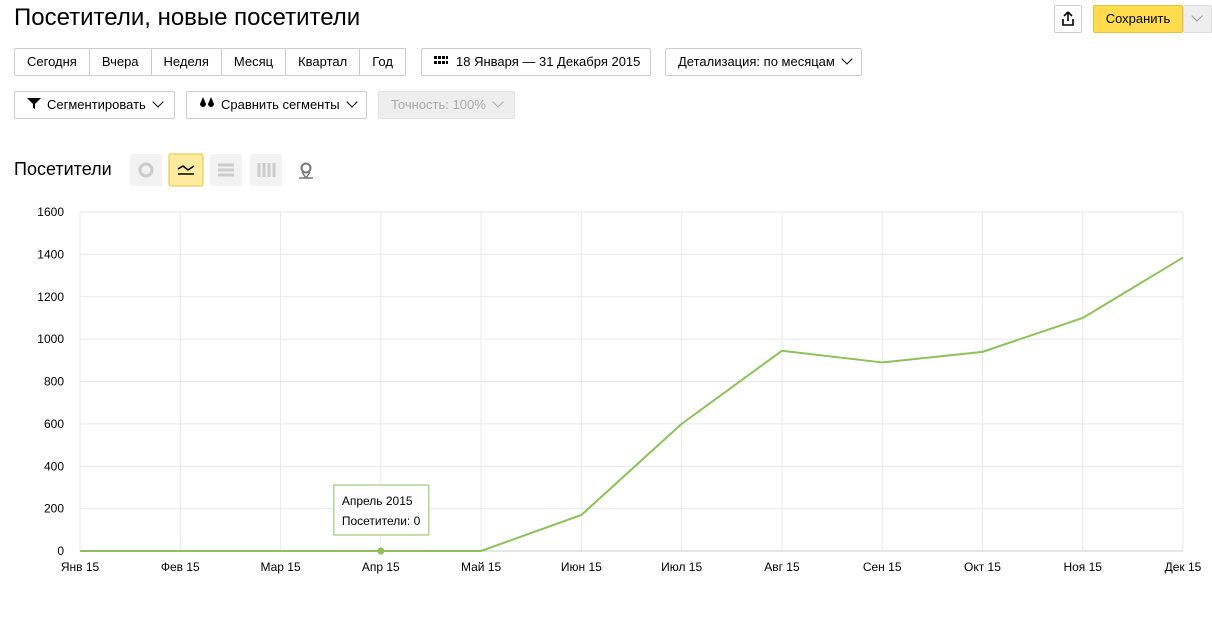 The height and width of the screenshot is (622, 1212). Describe the element at coordinates (381, 567) in the screenshot. I see `x-tick-label: Апр 15` at that location.